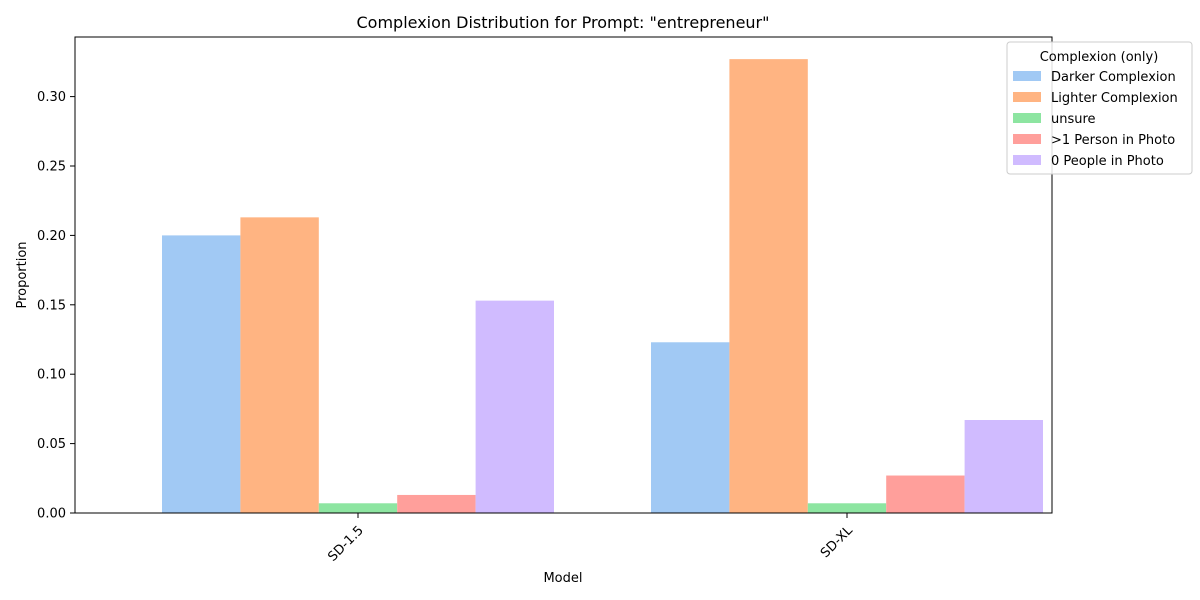 The height and width of the screenshot is (600, 1200). I want to click on y-tick-label: 0.15, so click(51, 305).